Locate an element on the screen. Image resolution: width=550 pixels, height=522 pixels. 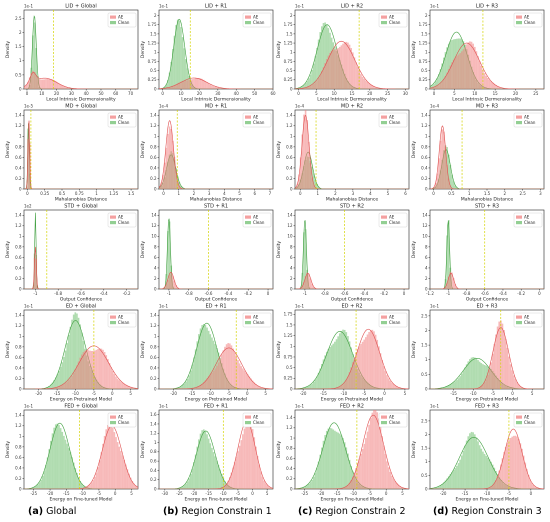
x-tick-label: -20 is located at coordinates (321, 493).